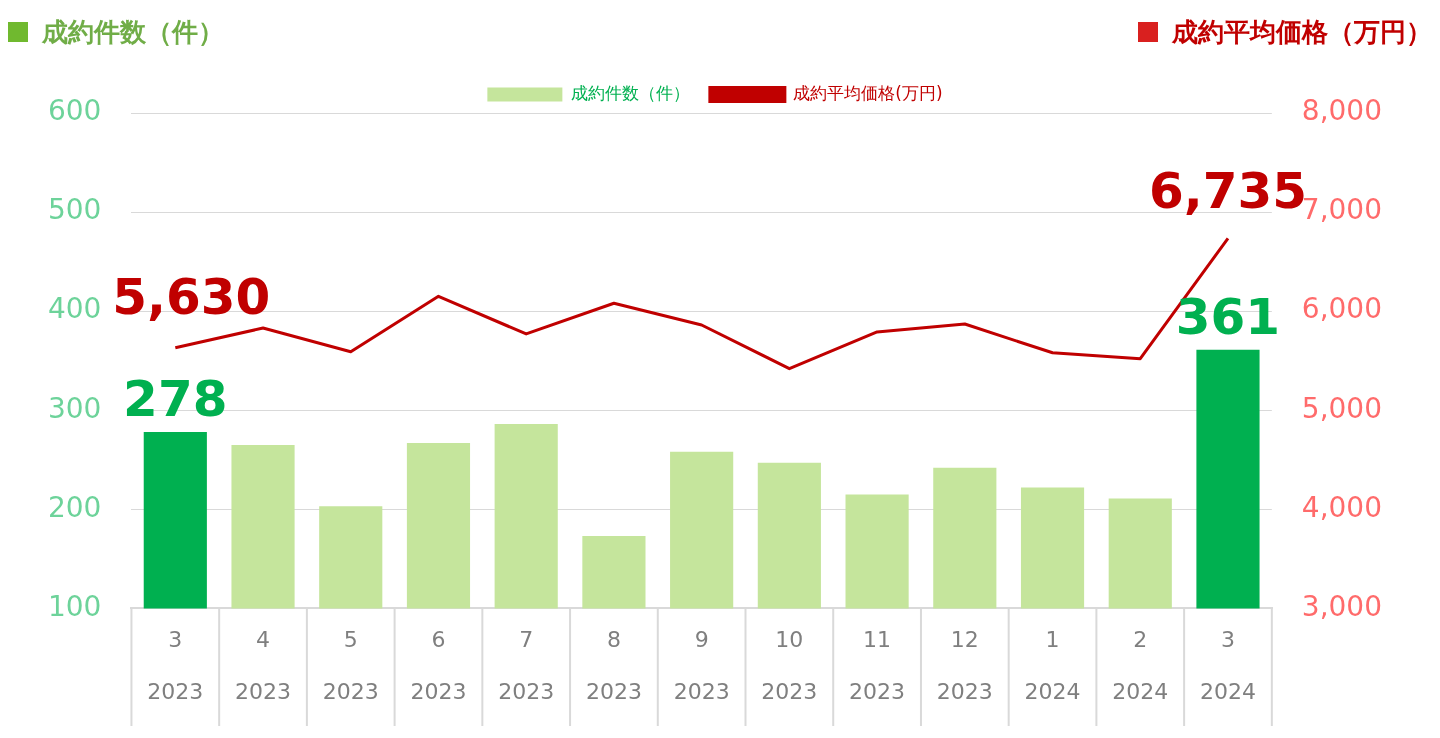 This screenshot has height=738, width=1440. What do you see at coordinates (1227, 665) in the screenshot?
I see `category-label: 3 2024` at bounding box center [1227, 665].